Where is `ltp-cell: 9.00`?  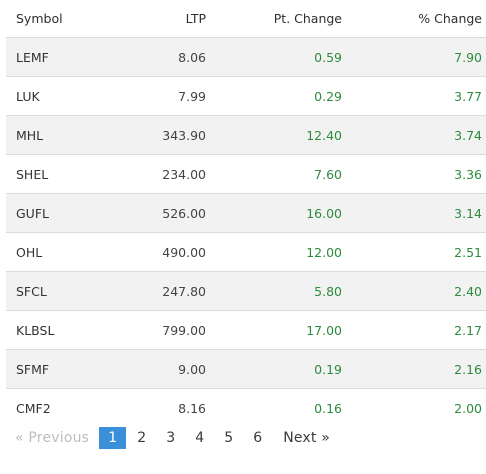
ltp-cell: 9.00 is located at coordinates (167, 369).